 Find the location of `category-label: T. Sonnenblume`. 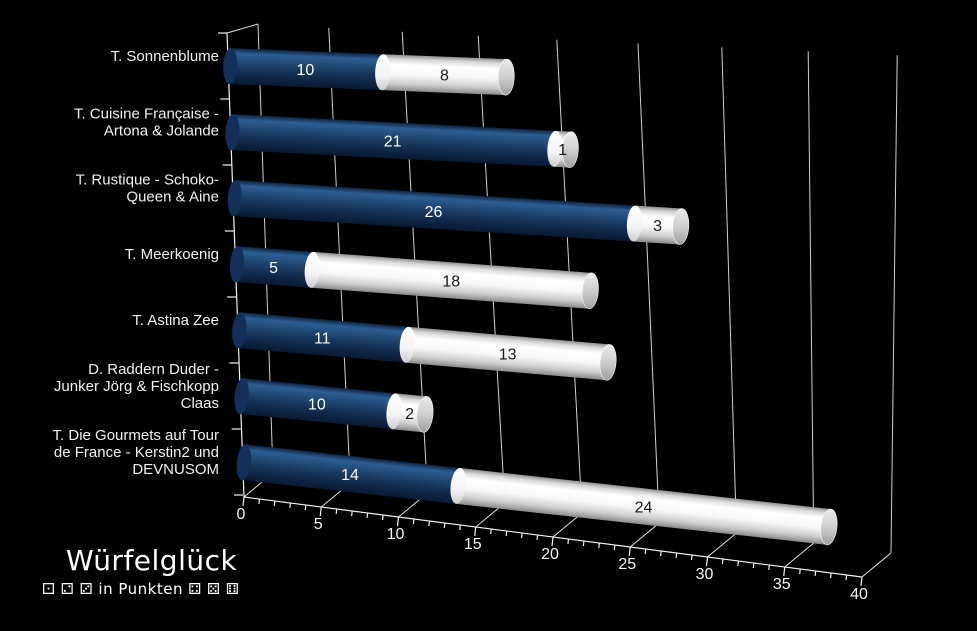

category-label: T. Sonnenblume is located at coordinates (165, 56).